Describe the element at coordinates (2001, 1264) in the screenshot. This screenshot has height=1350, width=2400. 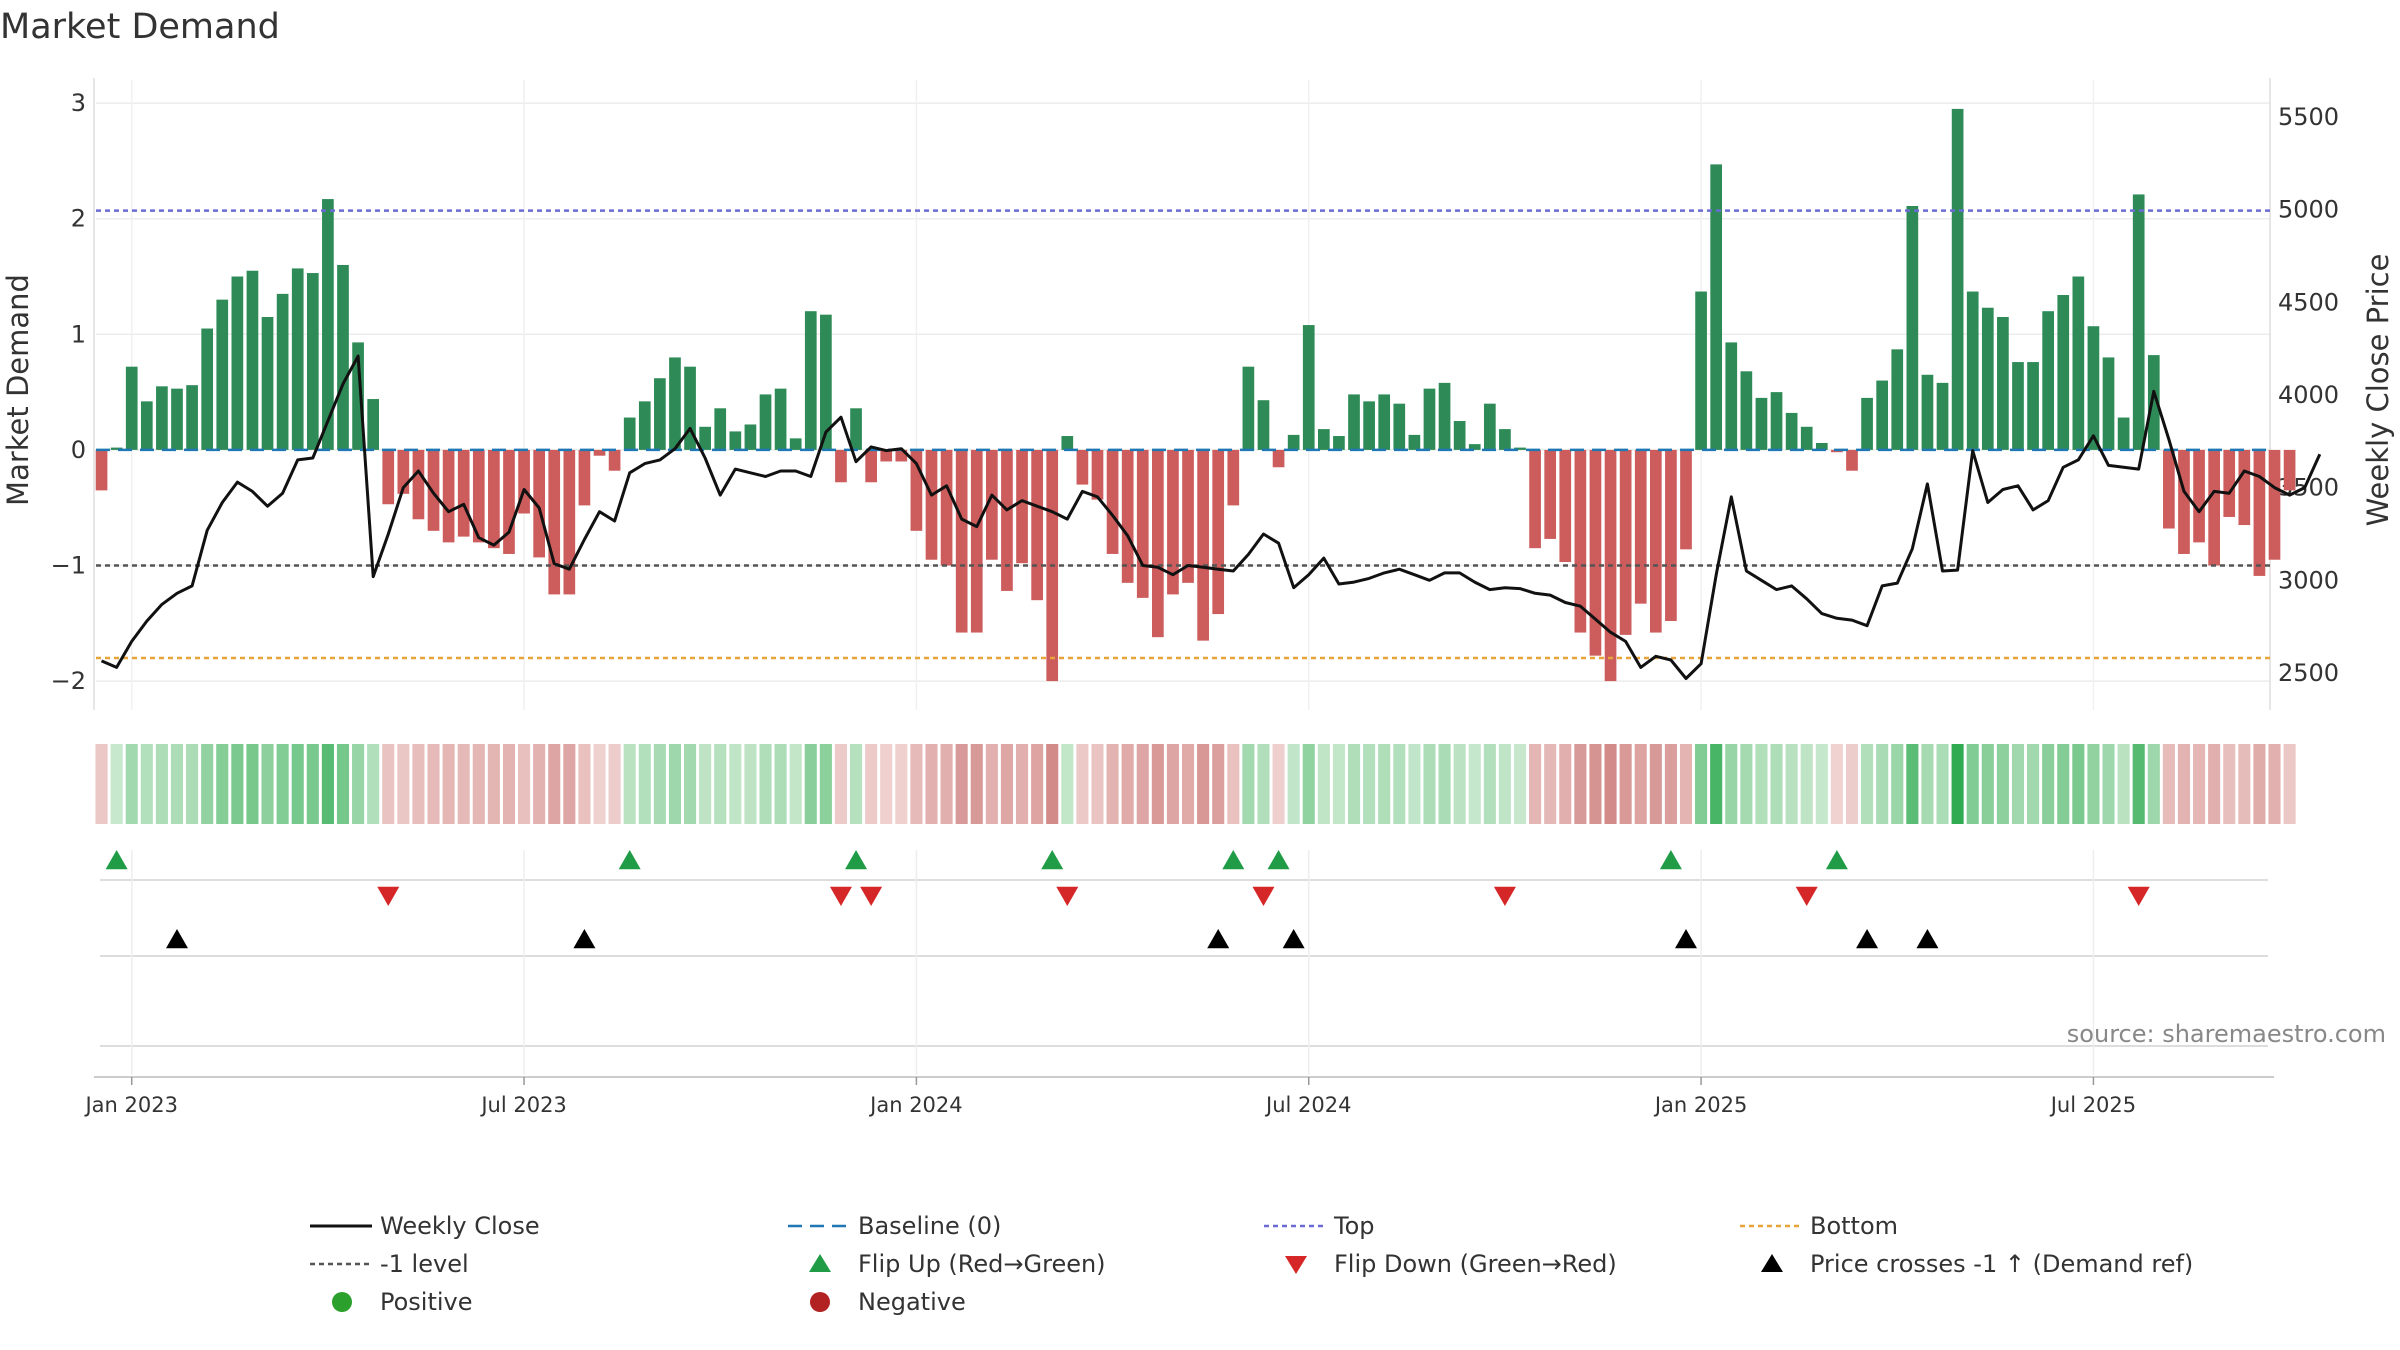
I see `legend-label: Price crosses -1 ↑ (Demand ref)` at that location.